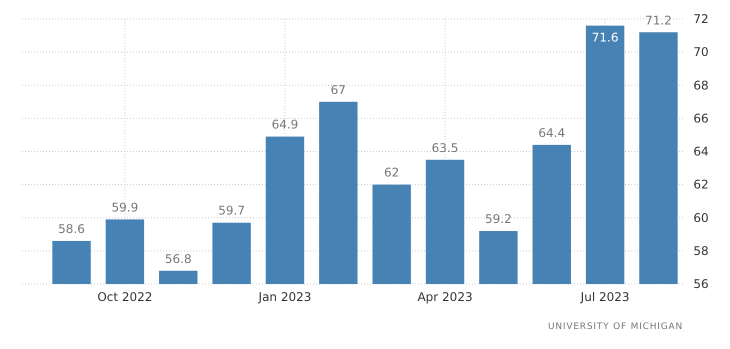 The width and height of the screenshot is (730, 349). I want to click on x-tick-label: Oct 2022, so click(124, 297).